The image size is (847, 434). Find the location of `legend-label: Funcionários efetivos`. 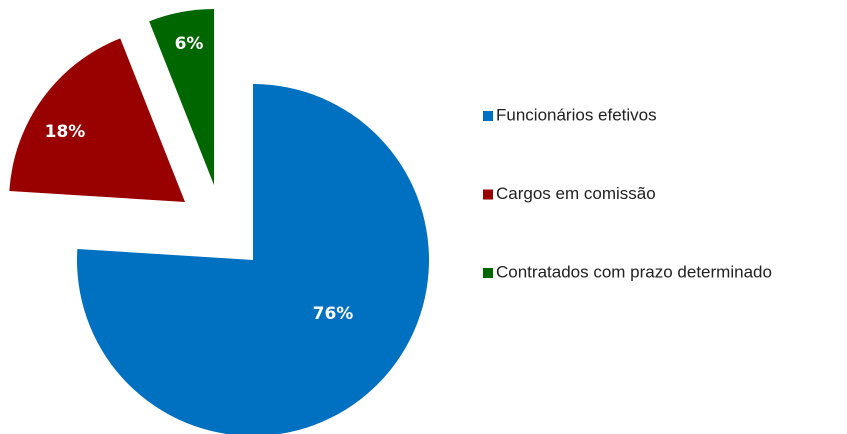

legend-label: Funcionários efetivos is located at coordinates (576, 114).